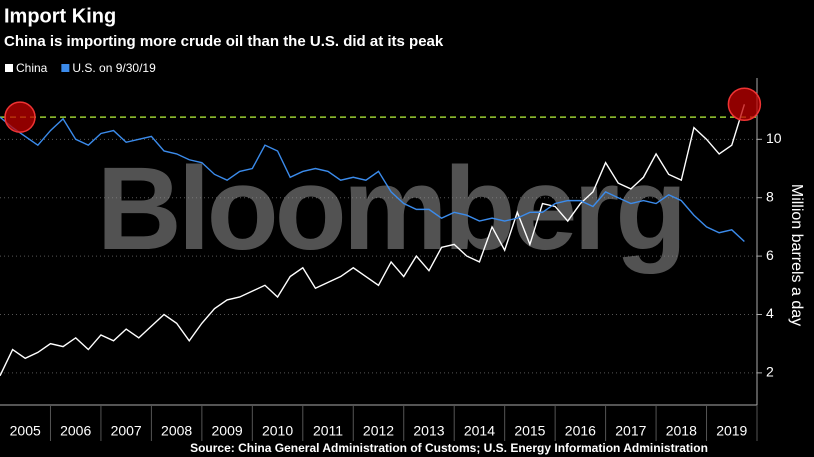  Describe the element at coordinates (114, 68) in the screenshot. I see `legend-label: U.S. on 9/30/19` at that location.